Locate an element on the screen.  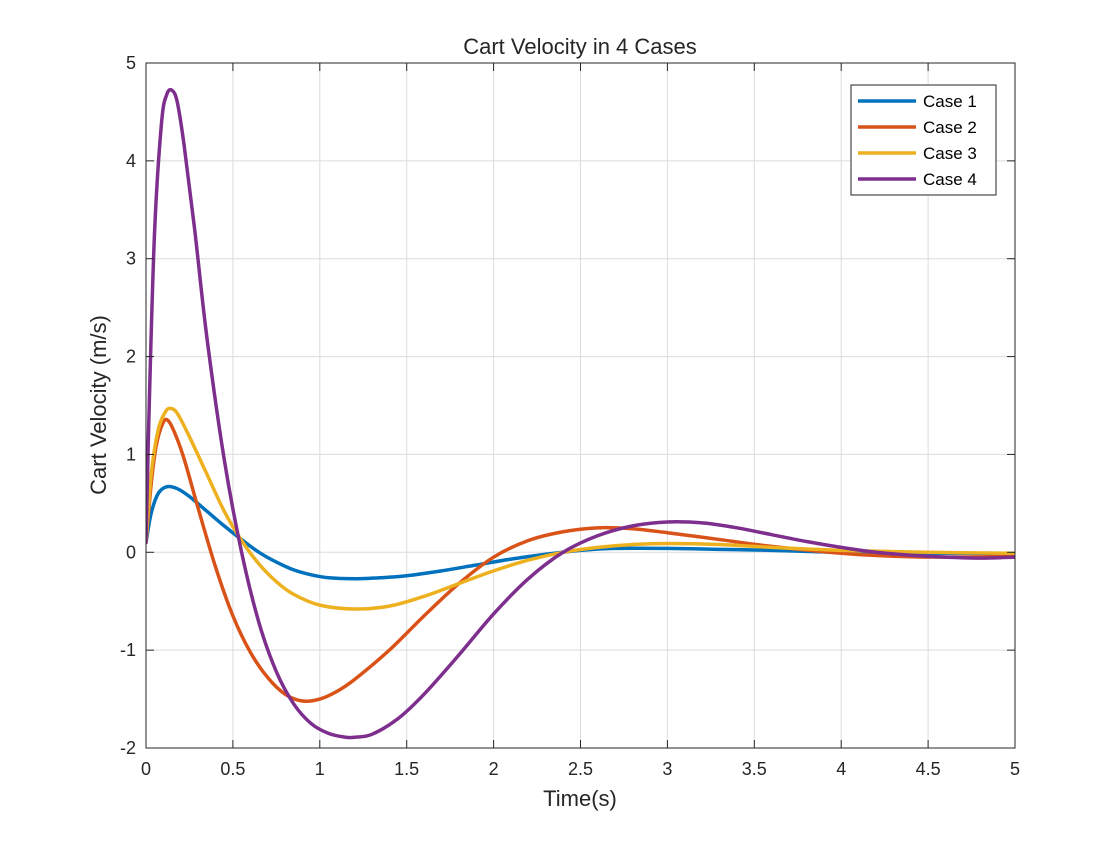
legend-item-case-3: Case 3 is located at coordinates (917, 153).